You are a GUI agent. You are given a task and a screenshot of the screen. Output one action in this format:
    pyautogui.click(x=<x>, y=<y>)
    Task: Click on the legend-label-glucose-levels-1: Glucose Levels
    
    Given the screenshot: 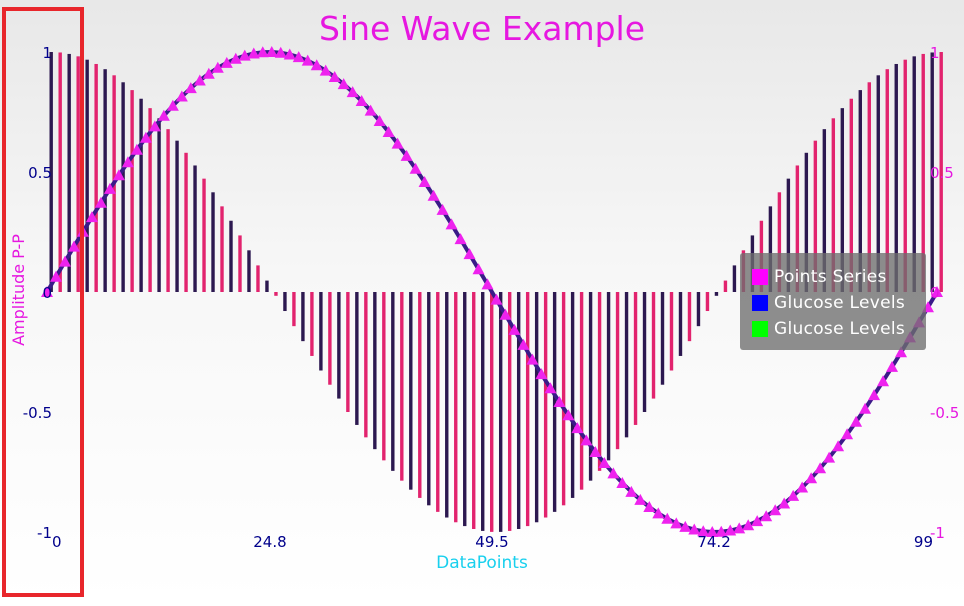 What is the action you would take?
    pyautogui.click(x=840, y=303)
    